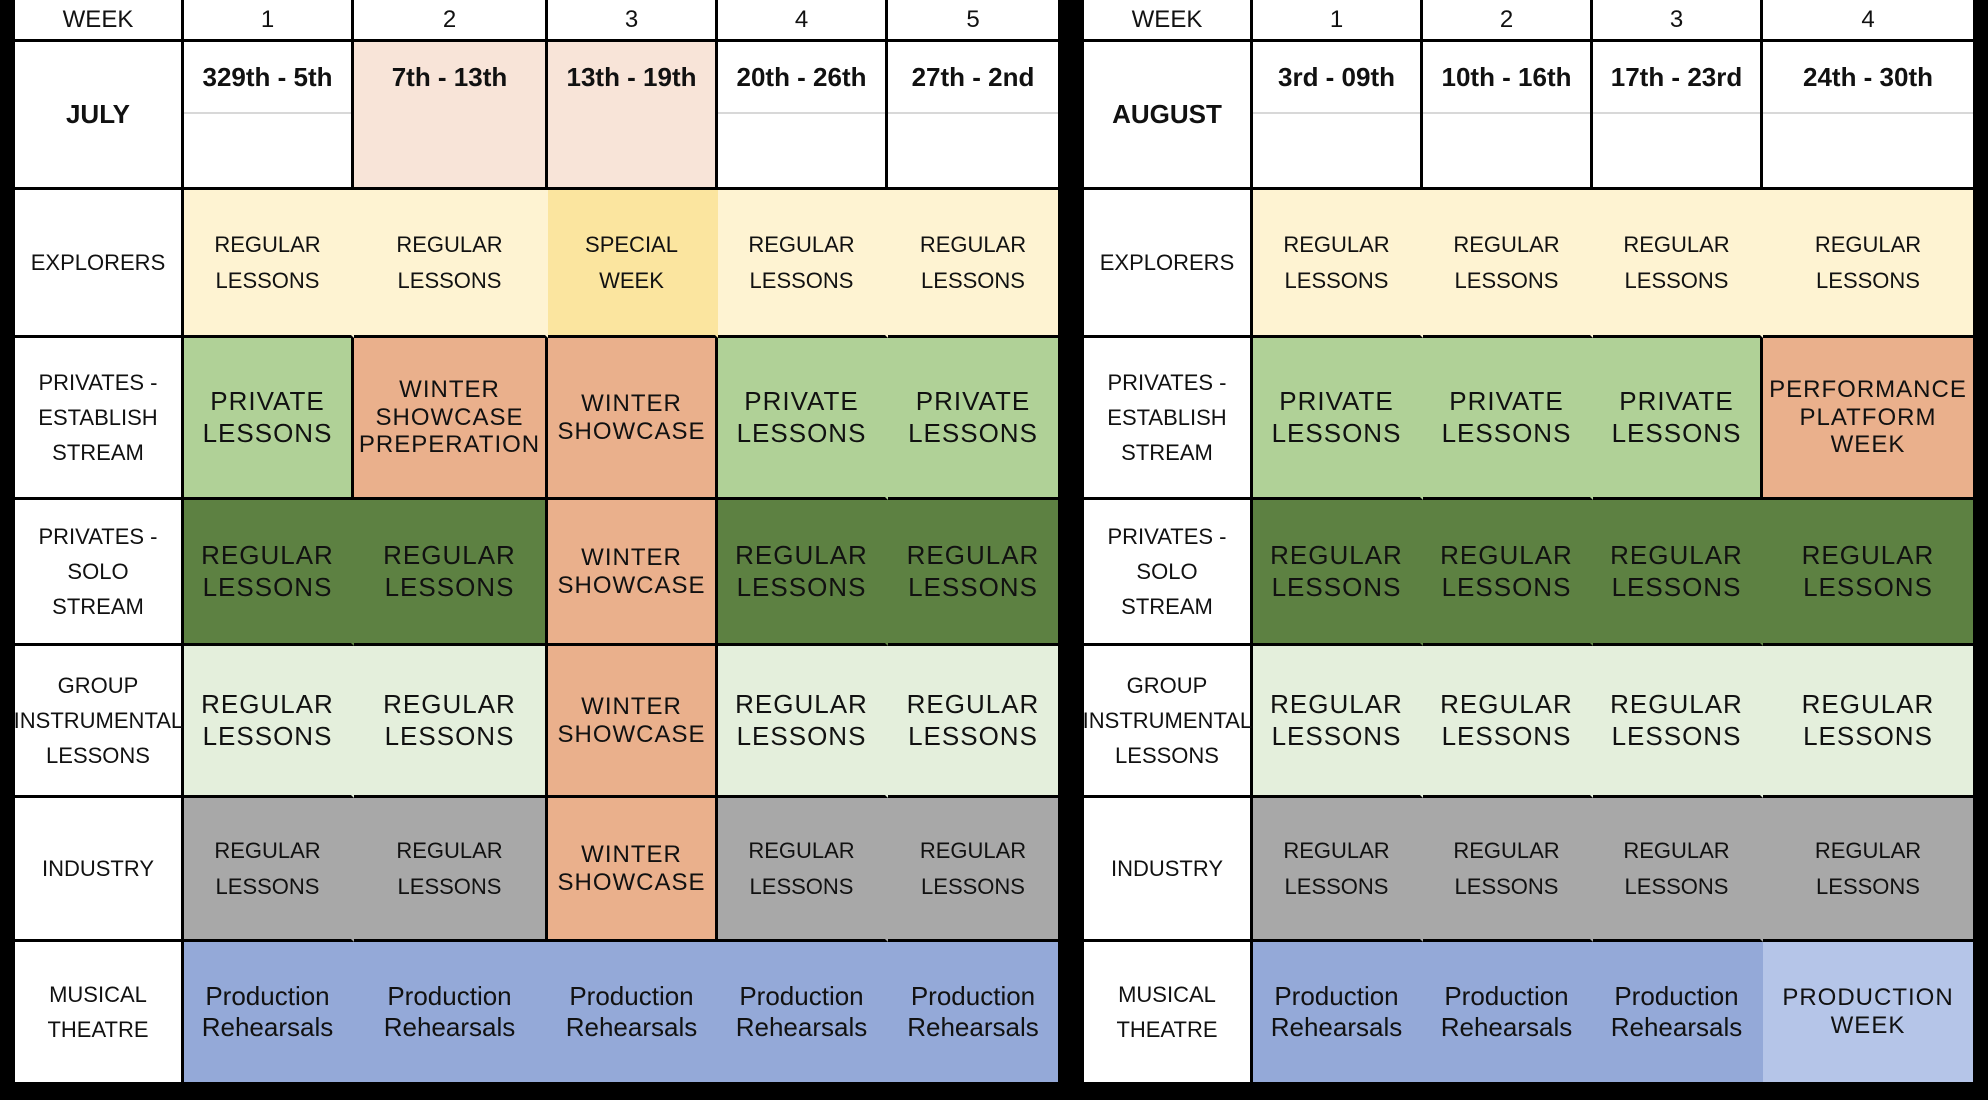  Describe the element at coordinates (1868, 1012) in the screenshot. I see `schedule-cell: PRODUCTION WEEK` at that location.